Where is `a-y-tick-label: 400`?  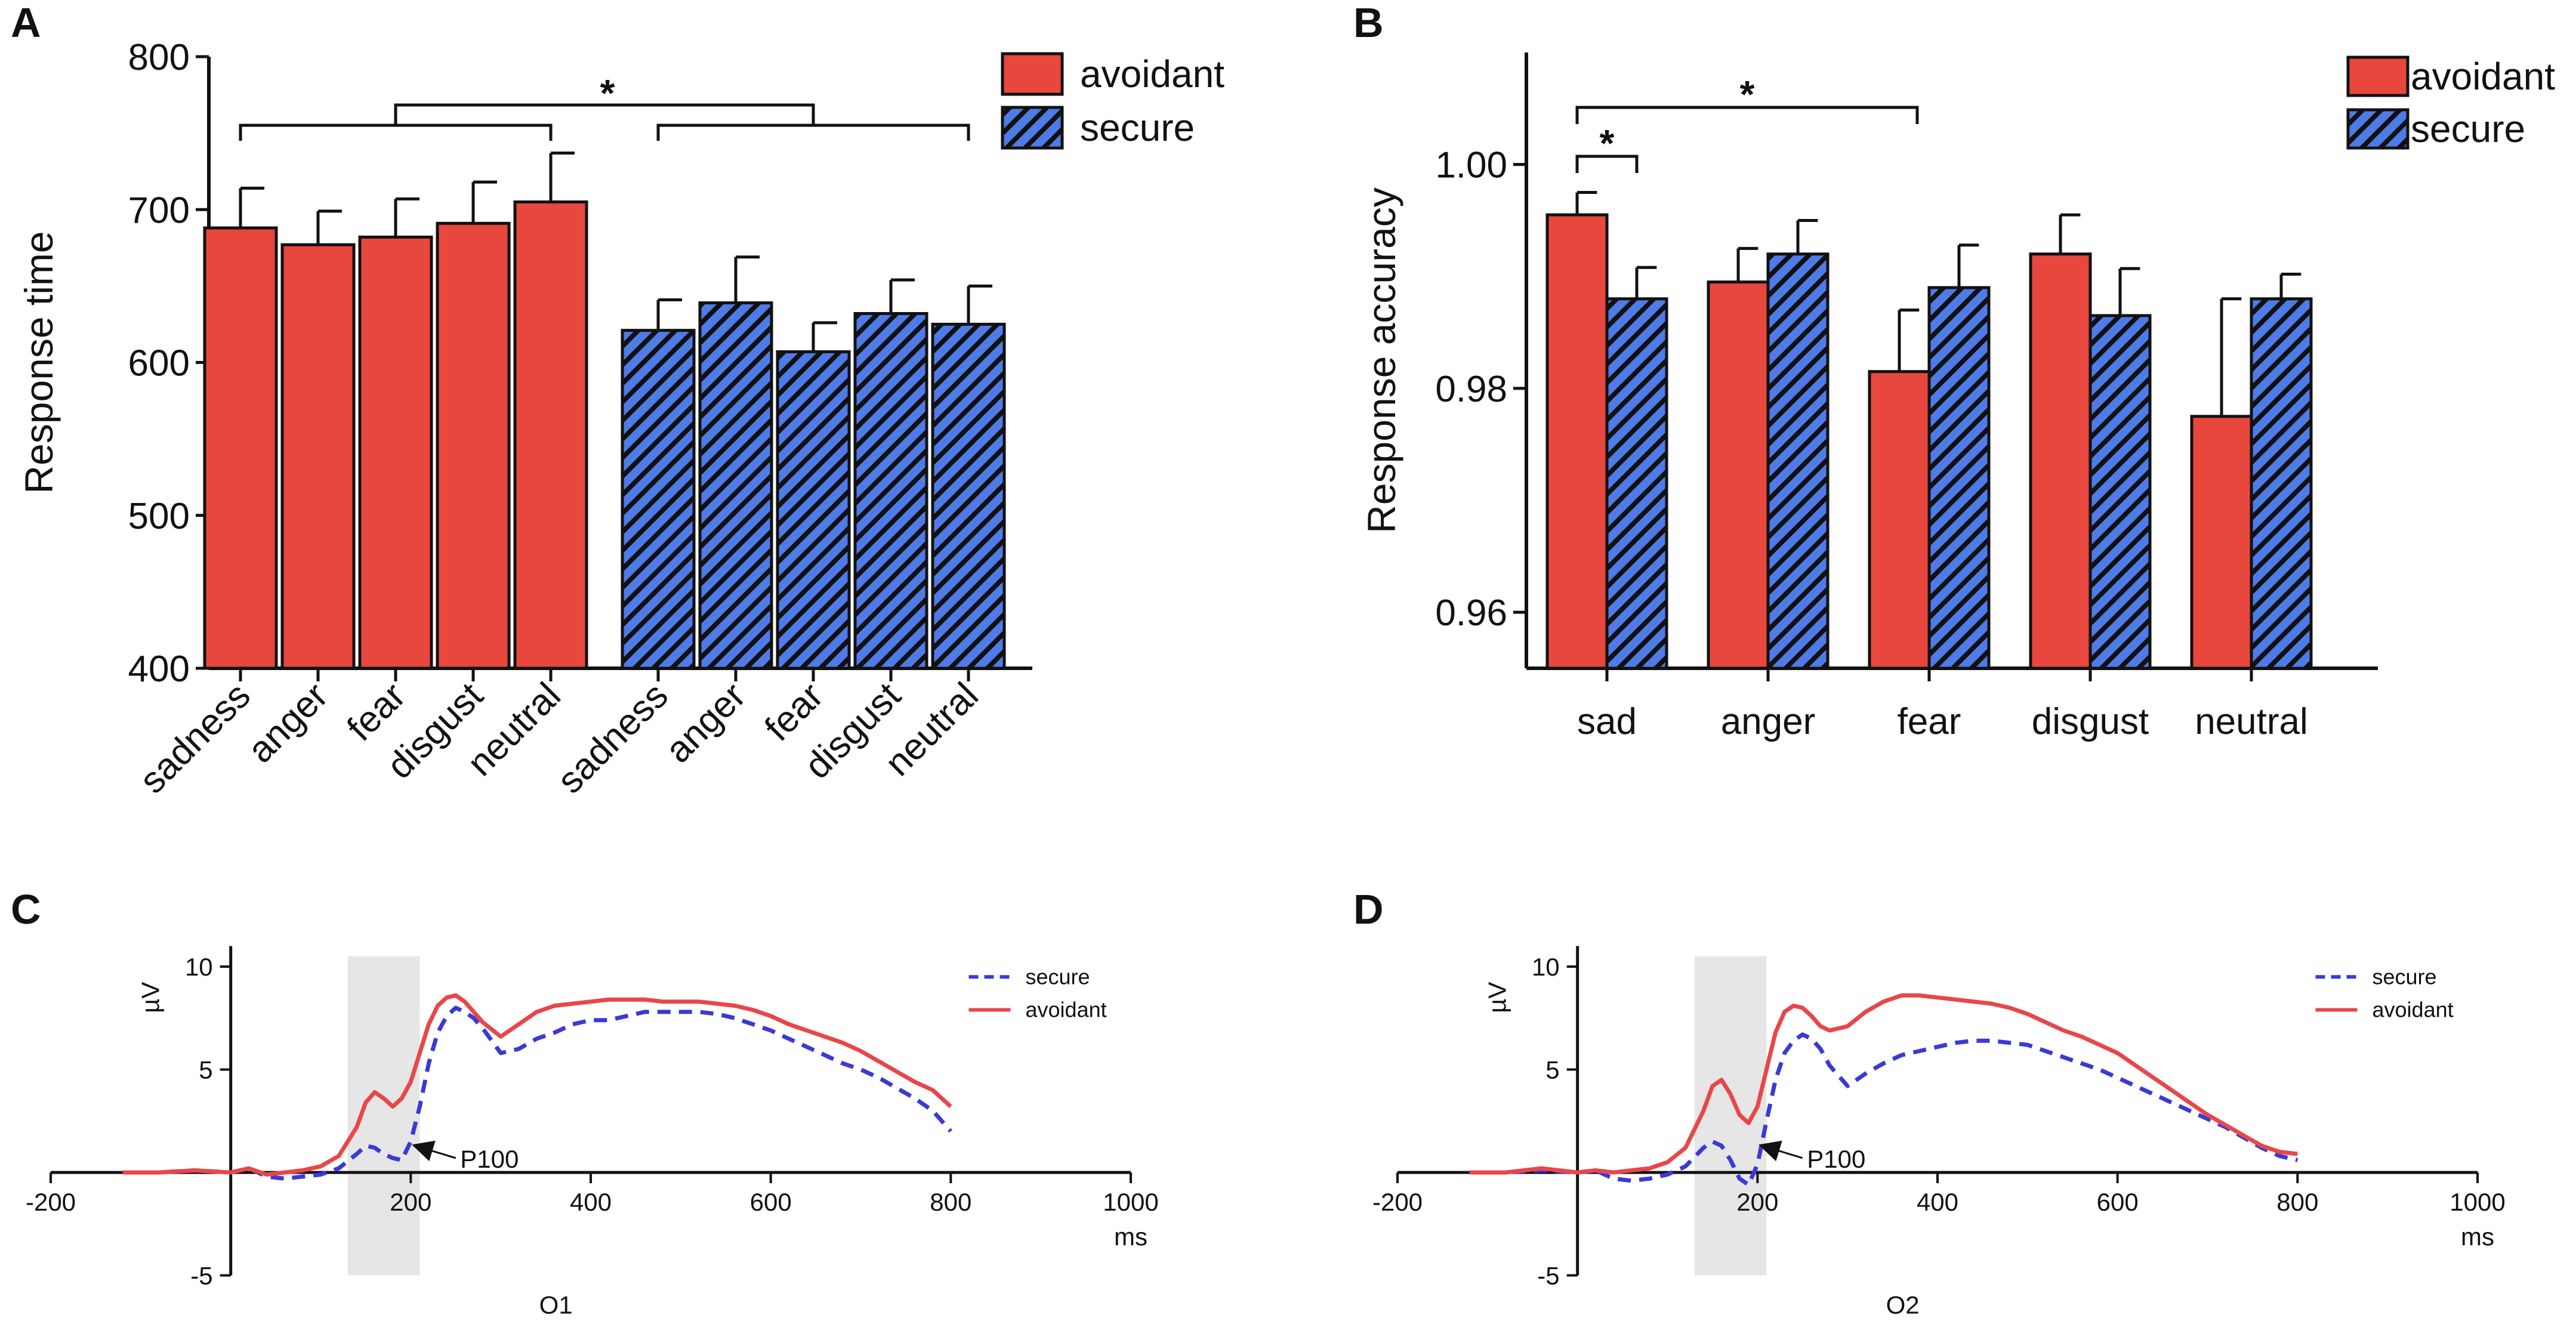
a-y-tick-label: 400 is located at coordinates (159, 669).